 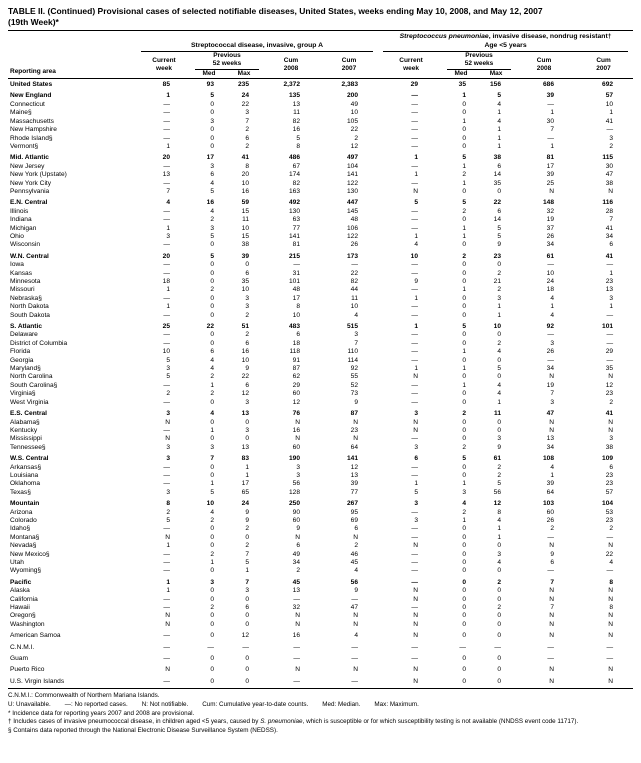 I want to click on value-cell: 130, so click(x=294, y=211).